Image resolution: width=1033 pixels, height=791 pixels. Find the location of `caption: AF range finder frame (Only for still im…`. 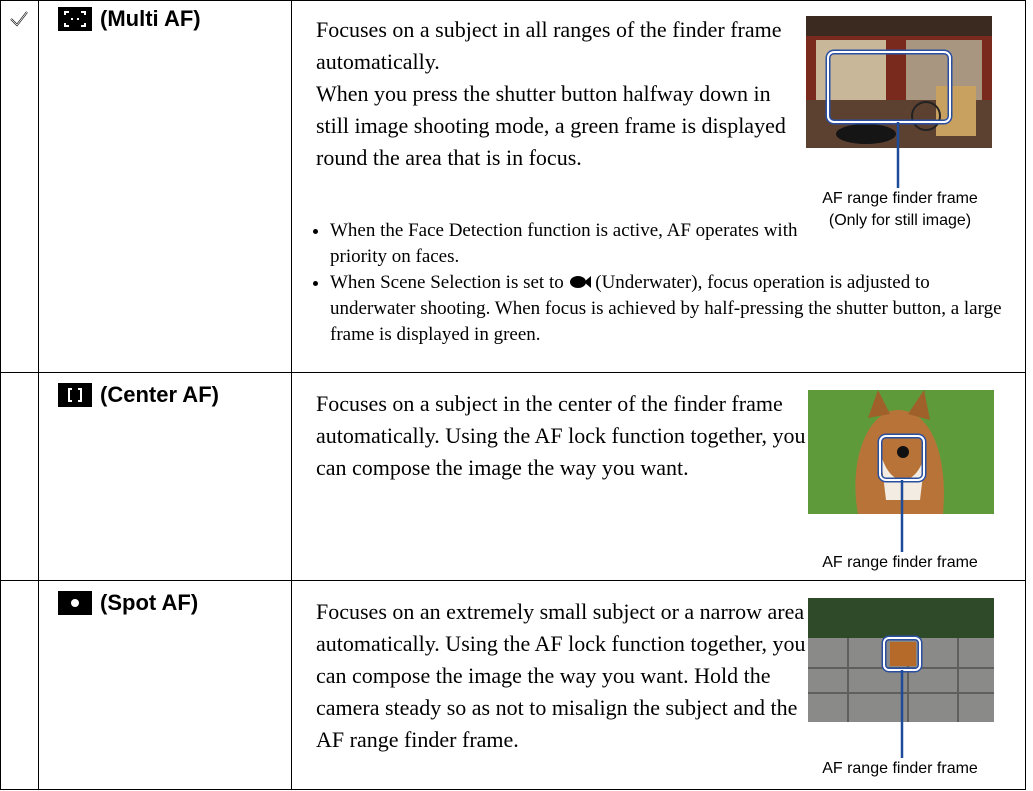

caption: AF range finder frame (Only for still im… is located at coordinates (900, 210).